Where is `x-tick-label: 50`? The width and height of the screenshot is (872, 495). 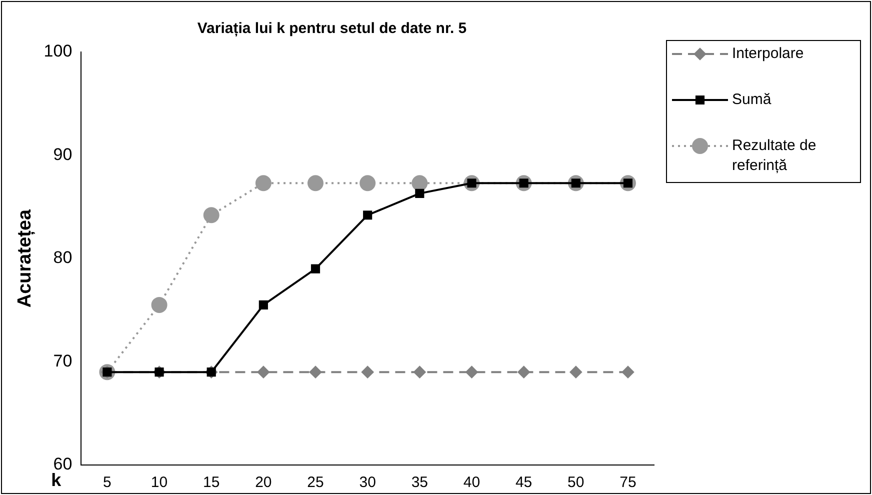 x-tick-label: 50 is located at coordinates (576, 483).